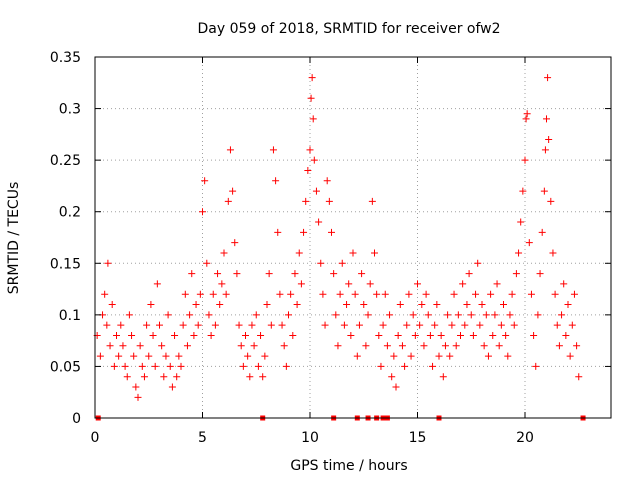 The image size is (640, 480). What do you see at coordinates (65, 58) in the screenshot?
I see `y-tick-label: 0.35` at bounding box center [65, 58].